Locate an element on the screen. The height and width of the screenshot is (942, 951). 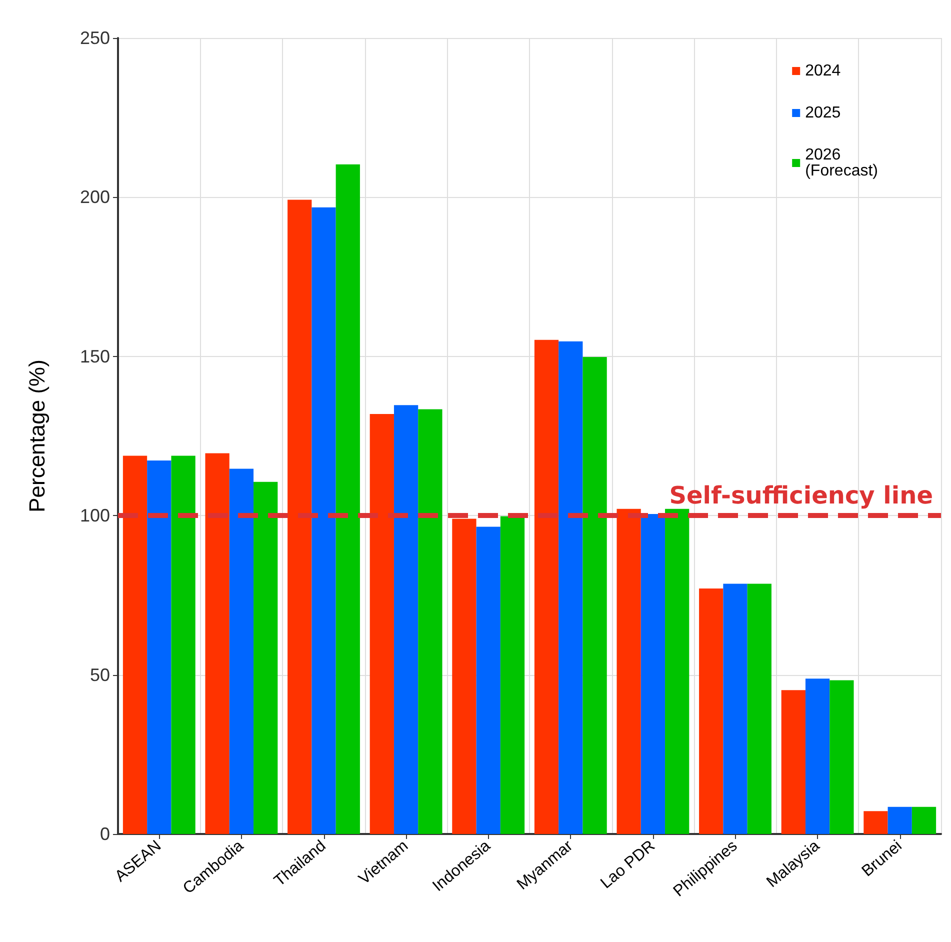
legend-label: 2025 is located at coordinates (823, 113).